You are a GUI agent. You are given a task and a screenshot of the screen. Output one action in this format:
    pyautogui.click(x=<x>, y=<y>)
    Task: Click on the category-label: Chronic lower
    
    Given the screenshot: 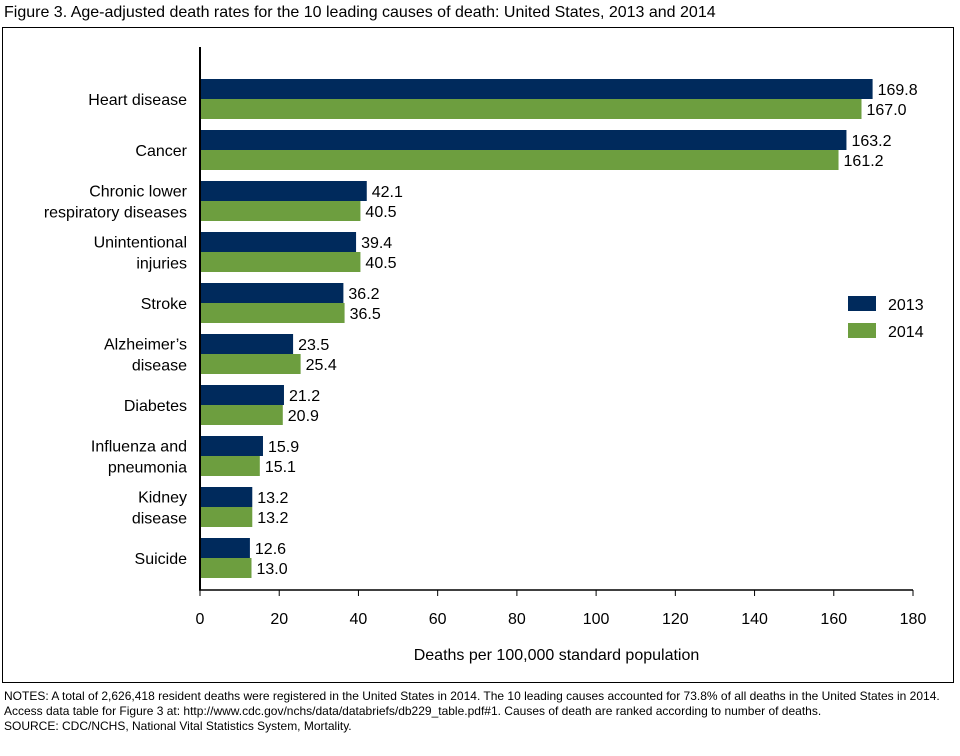 What is the action you would take?
    pyautogui.click(x=138, y=192)
    